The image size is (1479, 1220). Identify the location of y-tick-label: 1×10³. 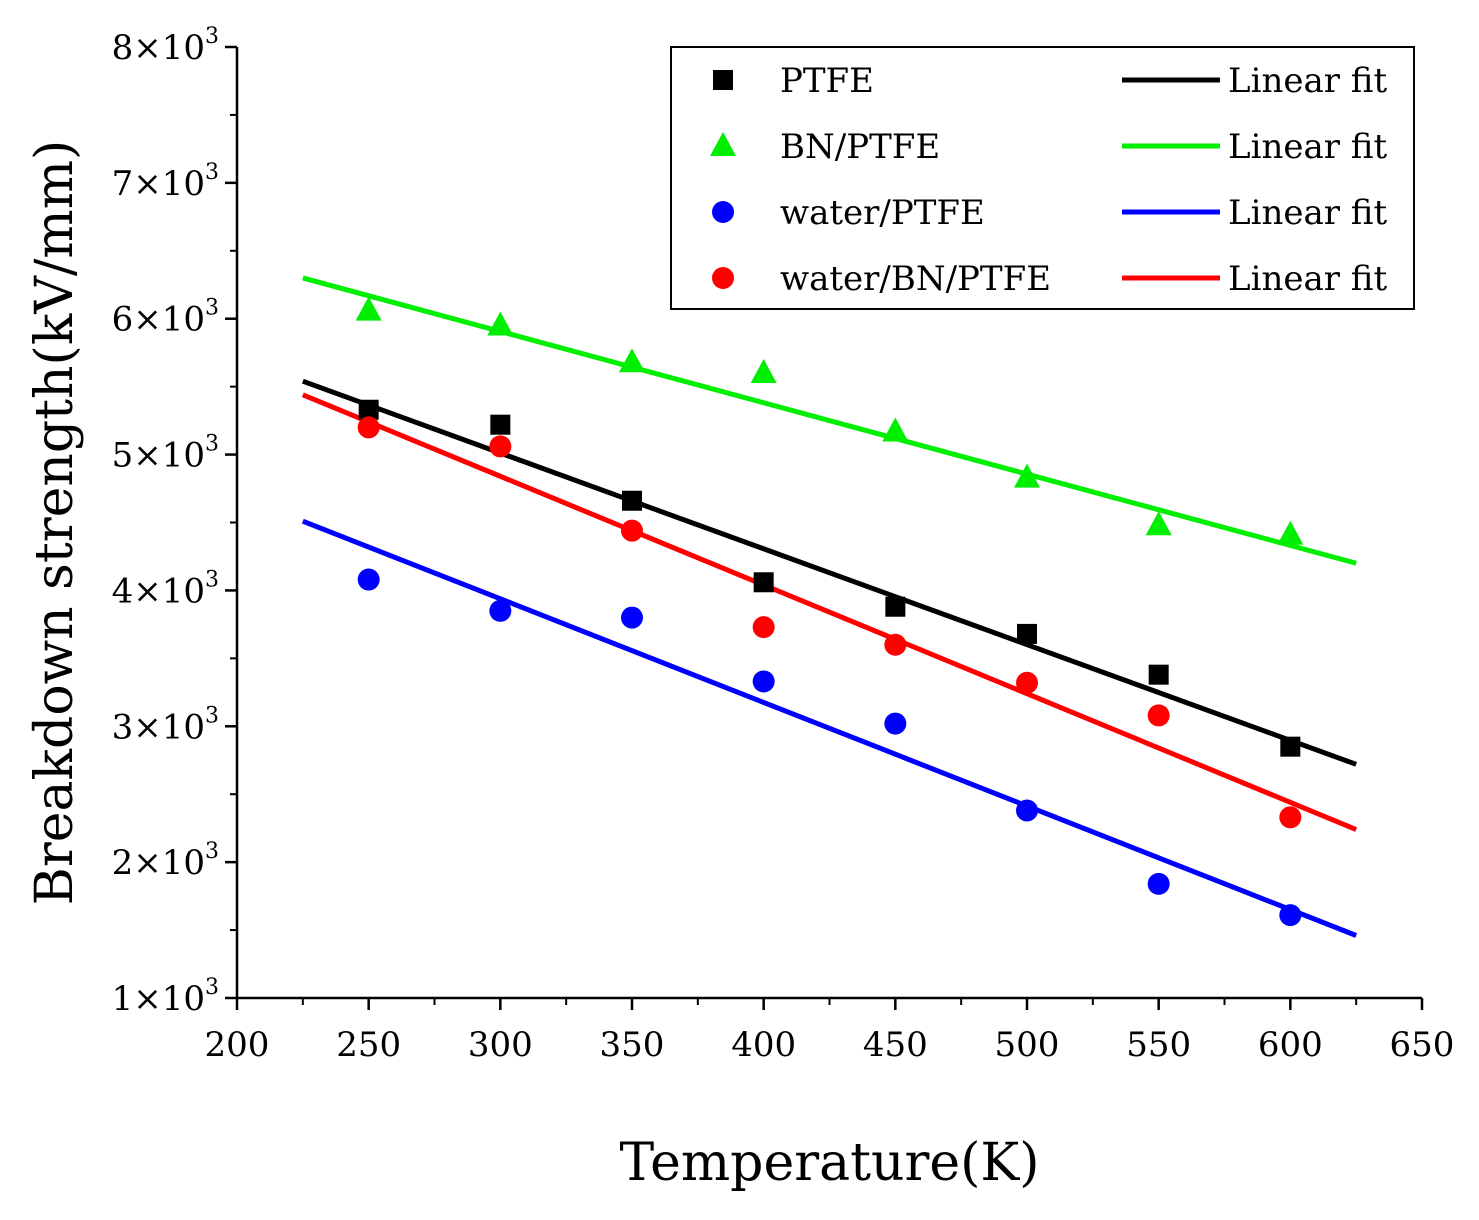
(165, 997).